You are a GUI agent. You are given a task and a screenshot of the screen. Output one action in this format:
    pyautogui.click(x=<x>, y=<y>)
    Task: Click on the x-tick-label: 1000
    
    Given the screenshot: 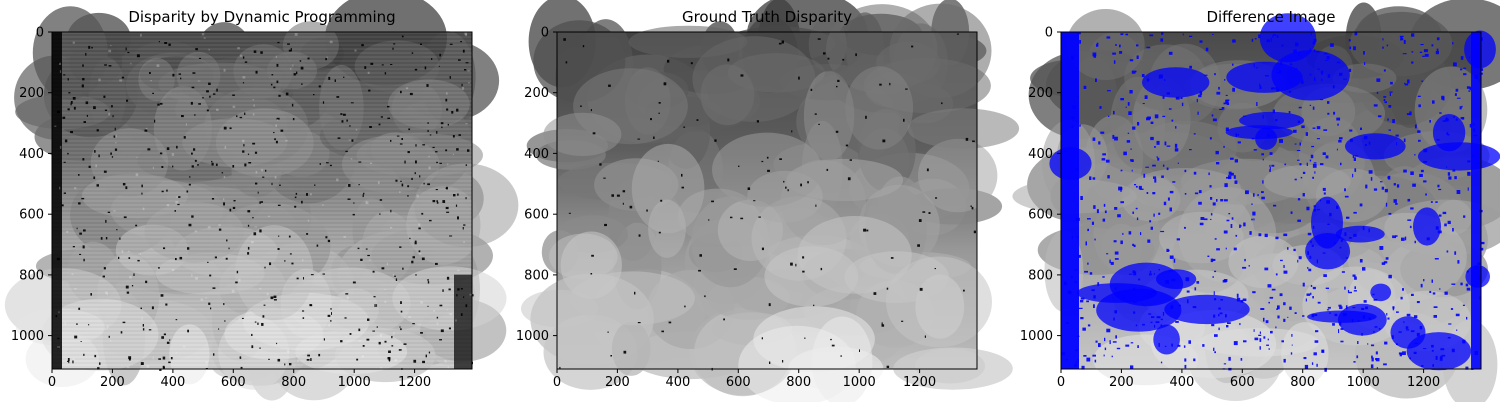 What is the action you would take?
    pyautogui.click(x=859, y=382)
    